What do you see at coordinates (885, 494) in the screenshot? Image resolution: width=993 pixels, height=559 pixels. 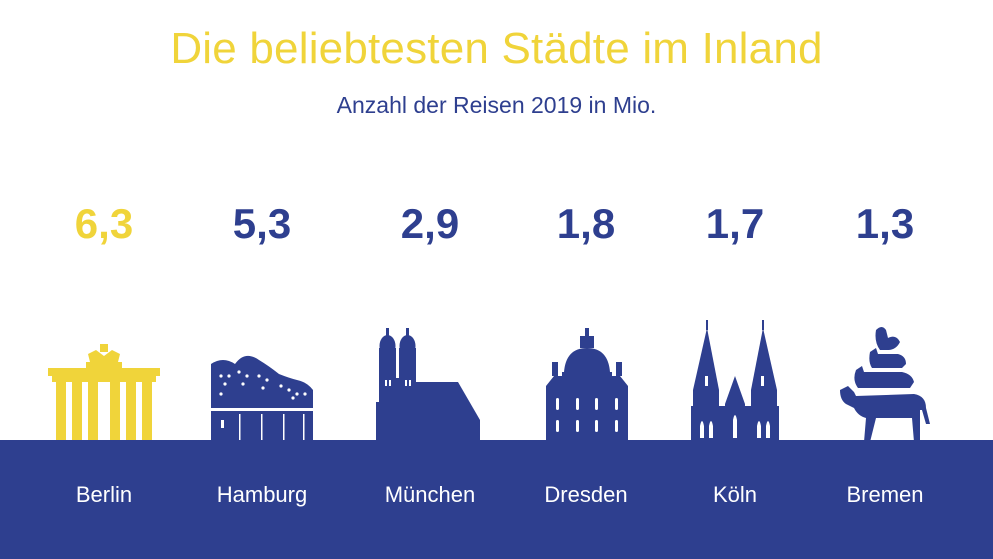 I see `city-label-bremen: Bremen` at bounding box center [885, 494].